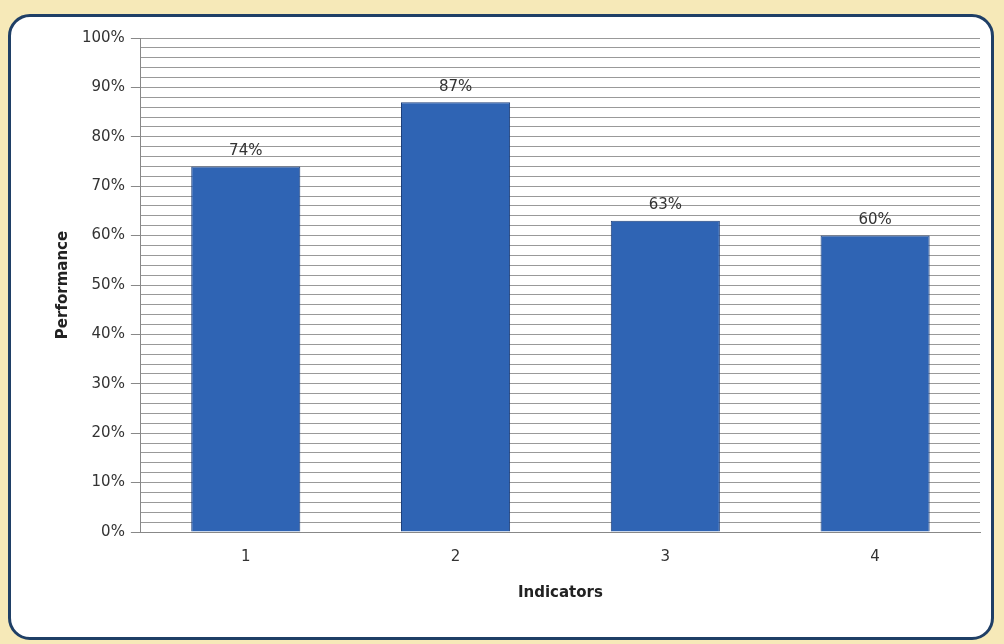 Image resolution: width=1004 pixels, height=644 pixels. I want to click on y-axis-title: Performance, so click(61, 285).